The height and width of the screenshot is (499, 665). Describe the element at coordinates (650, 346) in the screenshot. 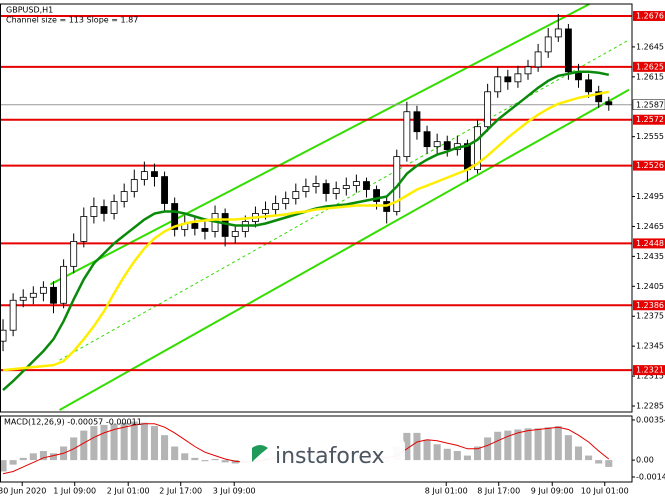

I see `y-tick-label: 1.2345` at that location.